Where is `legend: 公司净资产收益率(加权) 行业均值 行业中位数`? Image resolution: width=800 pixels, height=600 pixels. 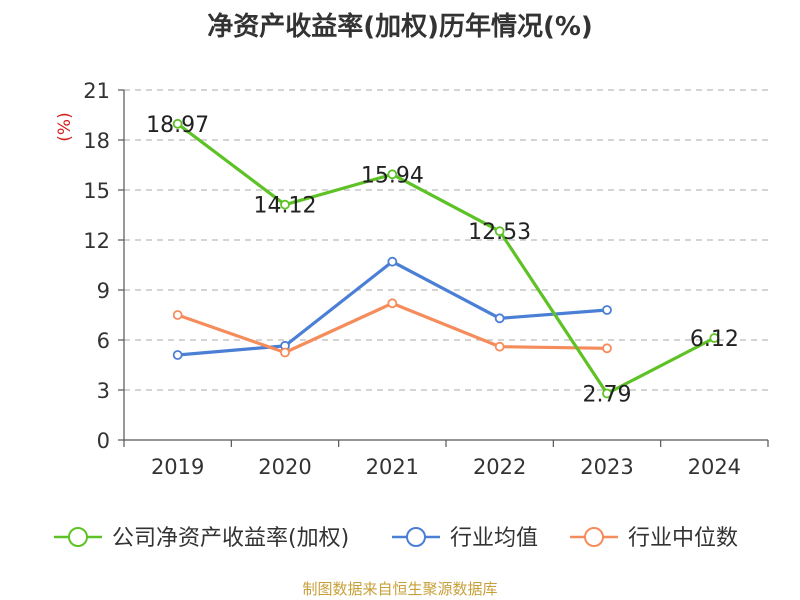 legend: 公司净资产收益率(加权) 行业均值 行业中位数 is located at coordinates (396, 538).